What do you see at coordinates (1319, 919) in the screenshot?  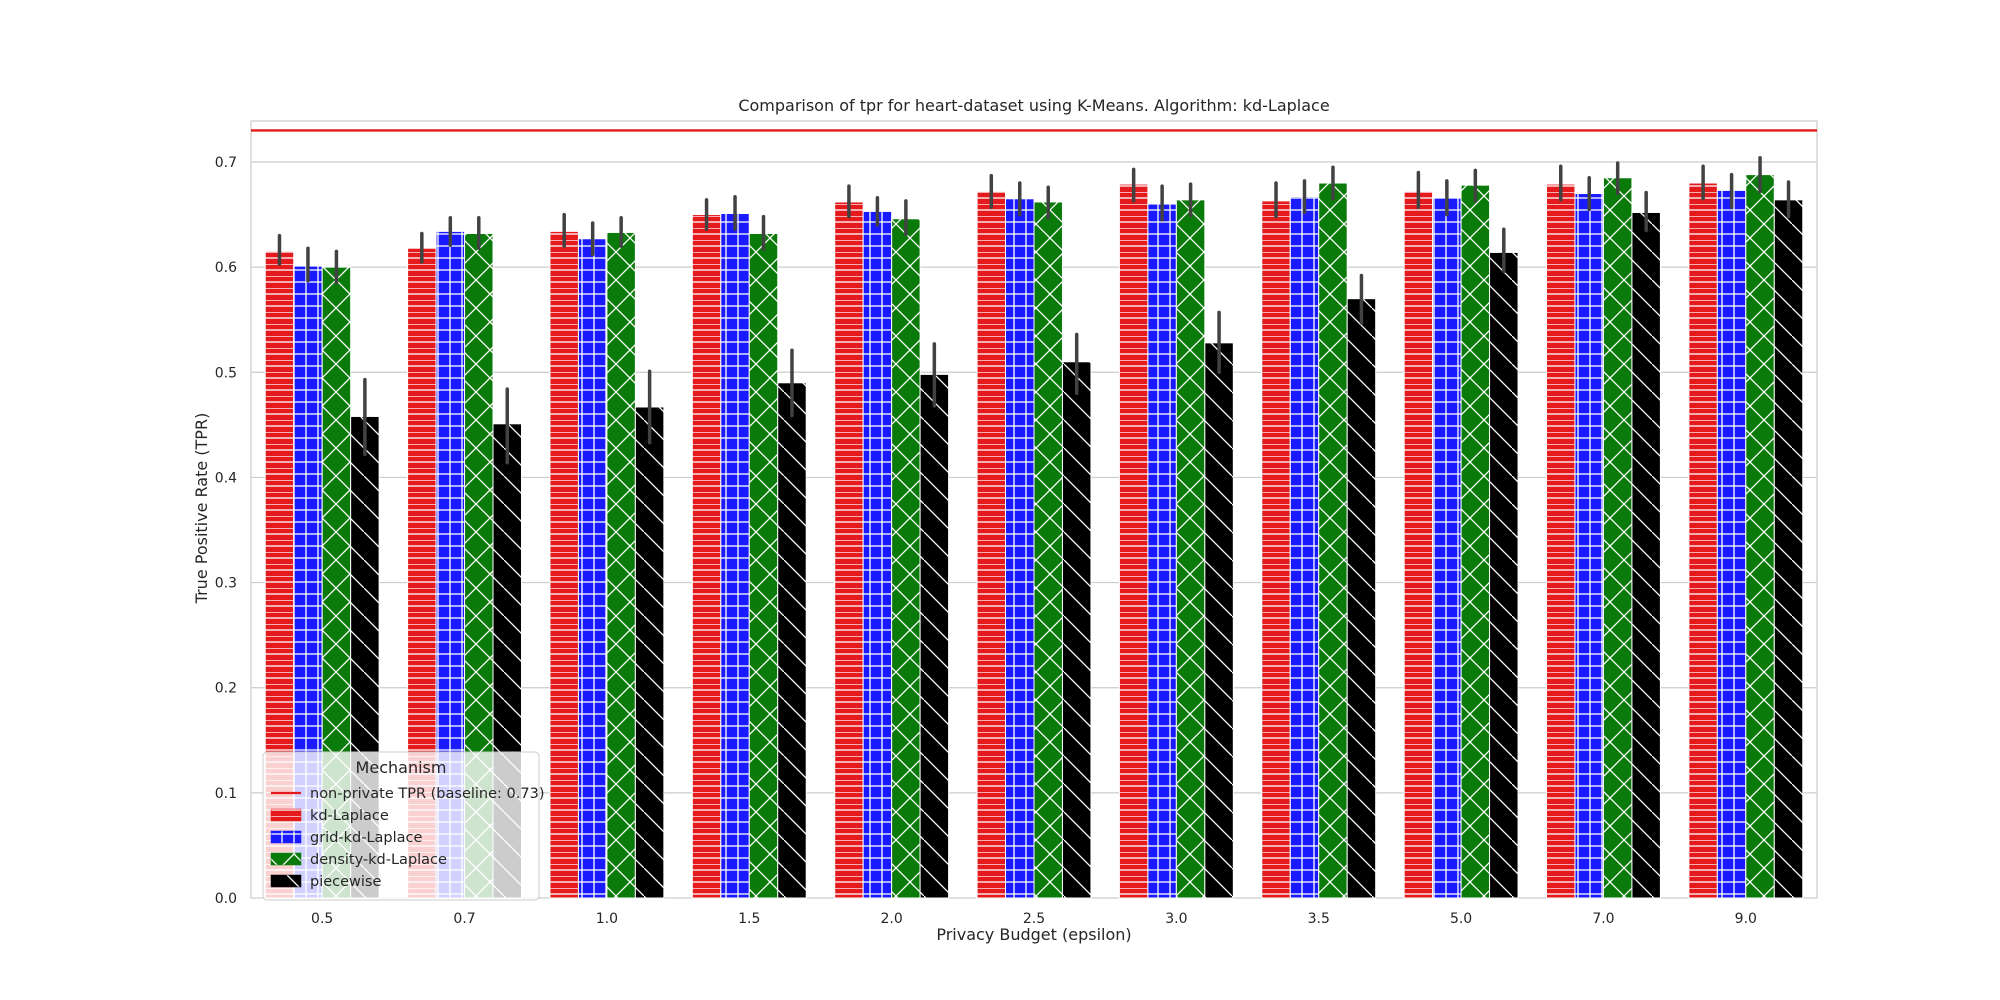 I see `x-tick-label: 3.5` at bounding box center [1319, 919].